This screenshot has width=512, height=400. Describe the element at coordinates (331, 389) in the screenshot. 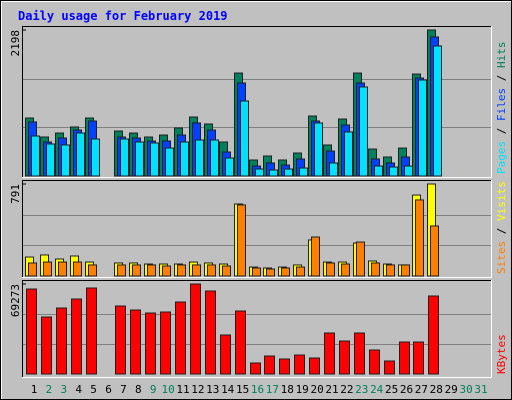

I see `x-tick-label: 21` at that location.